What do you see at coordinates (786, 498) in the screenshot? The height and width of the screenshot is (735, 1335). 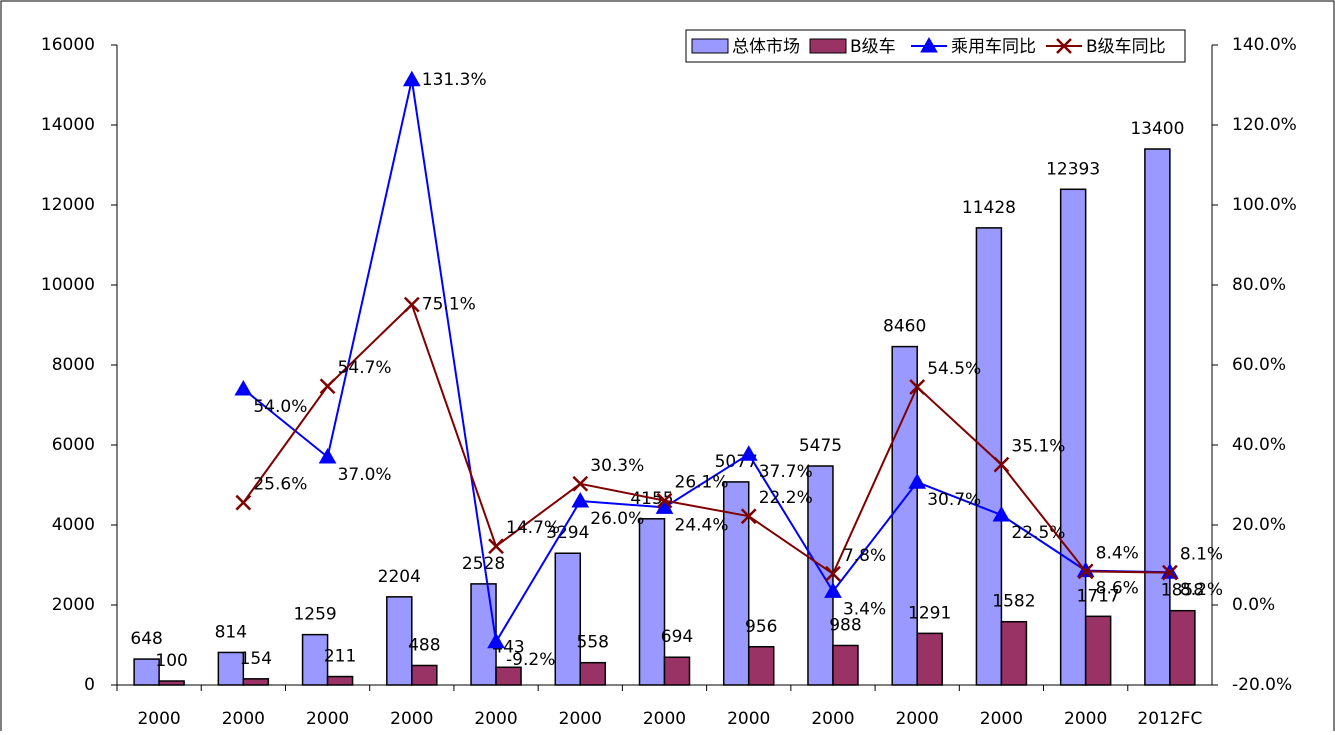 I see `point-label: 22.2%` at bounding box center [786, 498].